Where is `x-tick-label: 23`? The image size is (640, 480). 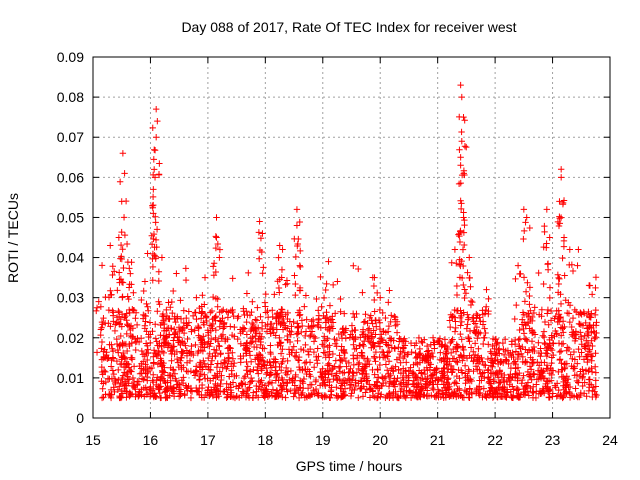
x-tick-label: 23 is located at coordinates (553, 440).